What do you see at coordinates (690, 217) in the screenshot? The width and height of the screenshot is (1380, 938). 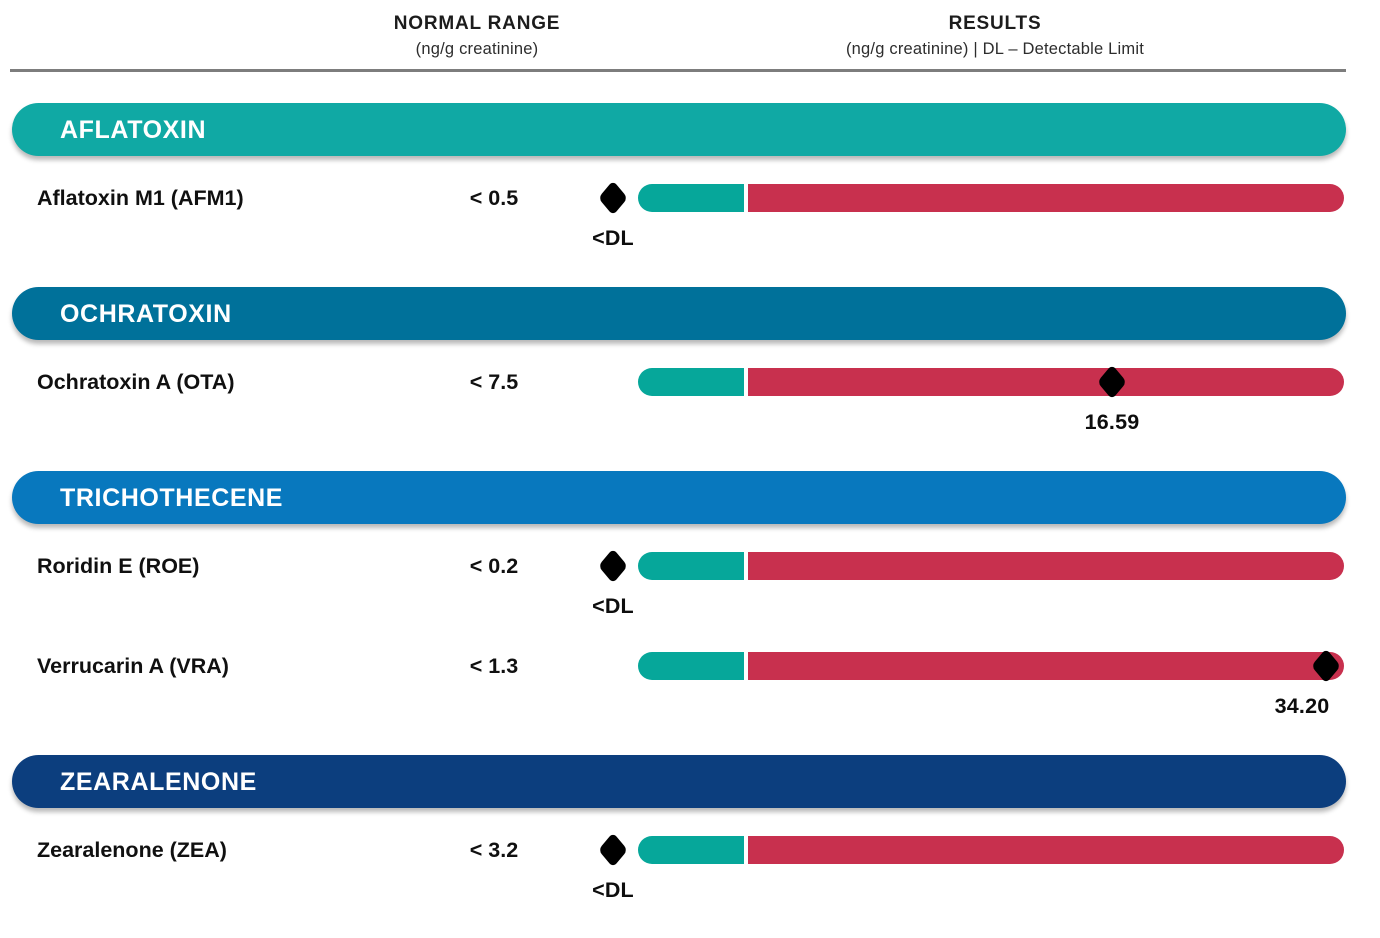 I see `analyte-row: Aflatoxin M1 (AFM1) < 0.5 <DL` at bounding box center [690, 217].